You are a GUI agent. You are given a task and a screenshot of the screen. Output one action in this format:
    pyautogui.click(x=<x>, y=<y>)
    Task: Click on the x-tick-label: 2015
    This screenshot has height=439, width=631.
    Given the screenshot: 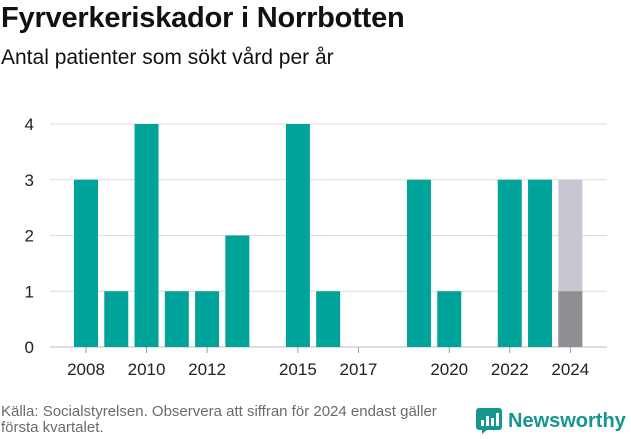 What is the action you would take?
    pyautogui.click(x=298, y=369)
    